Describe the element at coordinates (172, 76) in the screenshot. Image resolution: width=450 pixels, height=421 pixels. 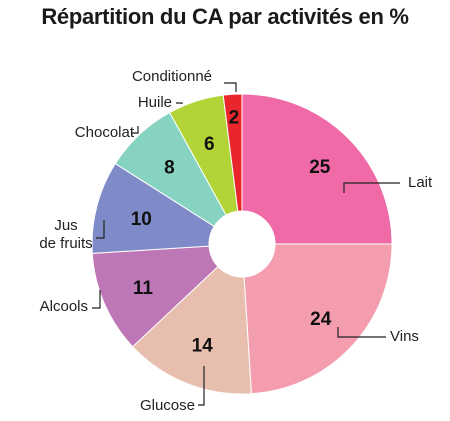
I see `category-label-conditionn: Conditionné` at that location.